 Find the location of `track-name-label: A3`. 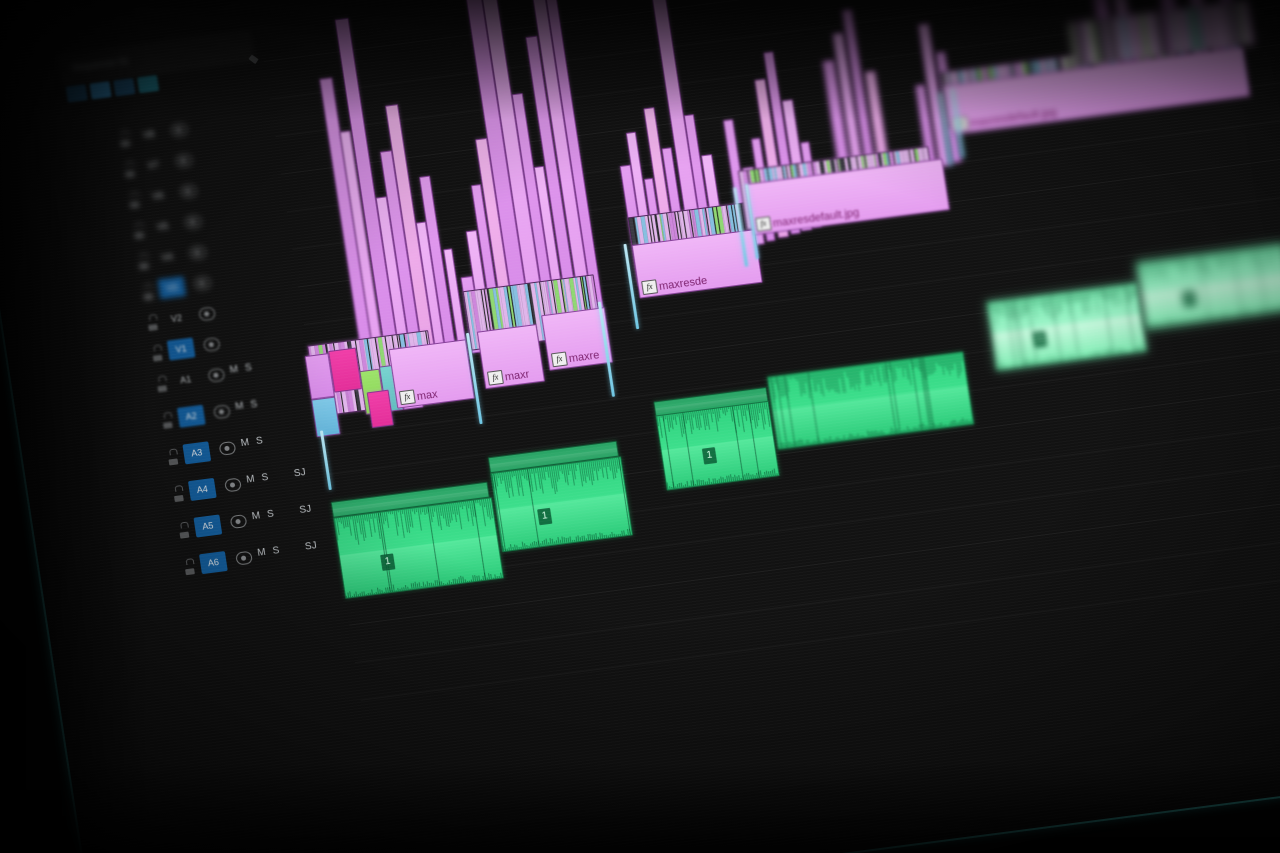

track-name-label: A3 is located at coordinates (197, 453).